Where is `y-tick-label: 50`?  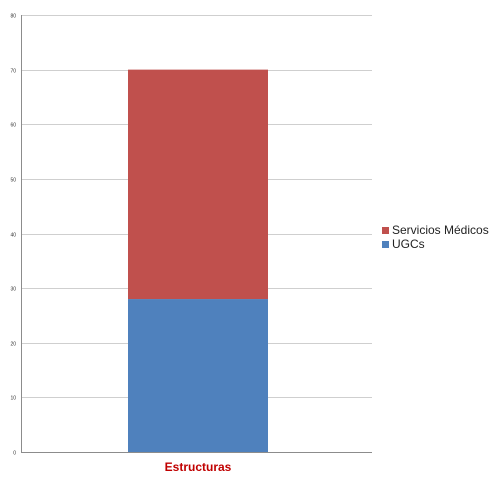
y-tick-label: 50 is located at coordinates (13, 181).